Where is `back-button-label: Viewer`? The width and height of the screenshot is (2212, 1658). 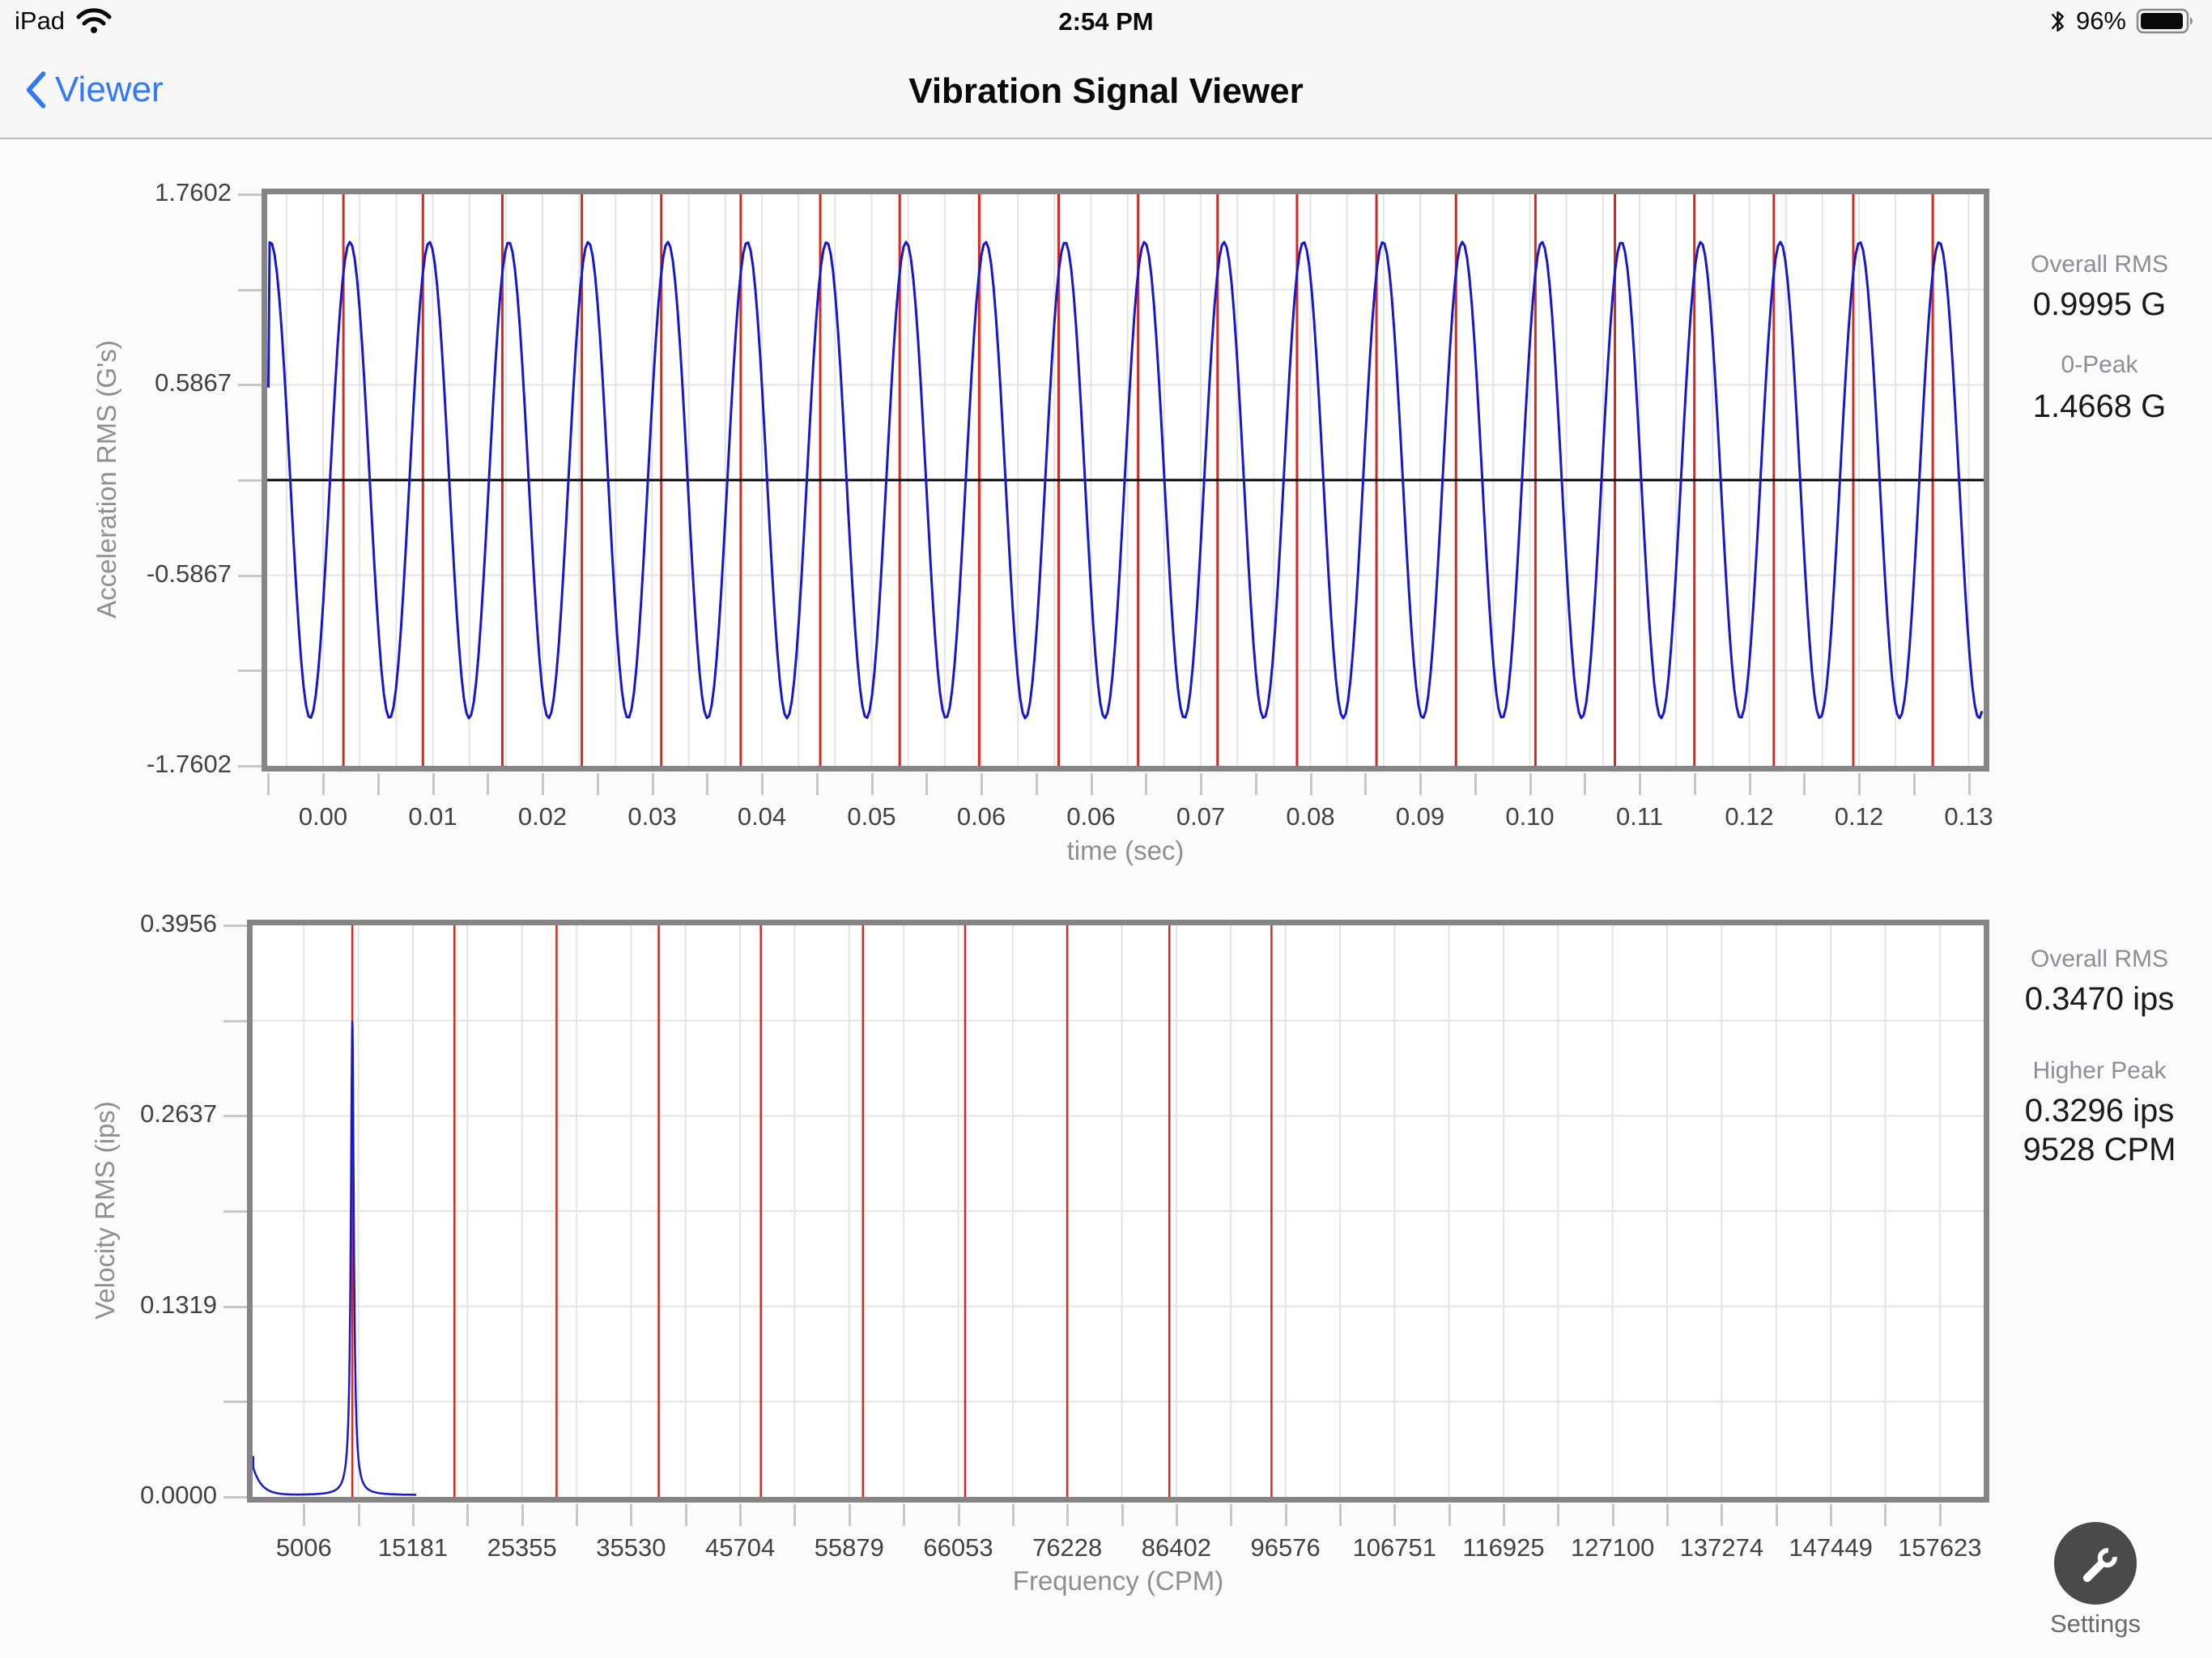 back-button-label: Viewer is located at coordinates (110, 89).